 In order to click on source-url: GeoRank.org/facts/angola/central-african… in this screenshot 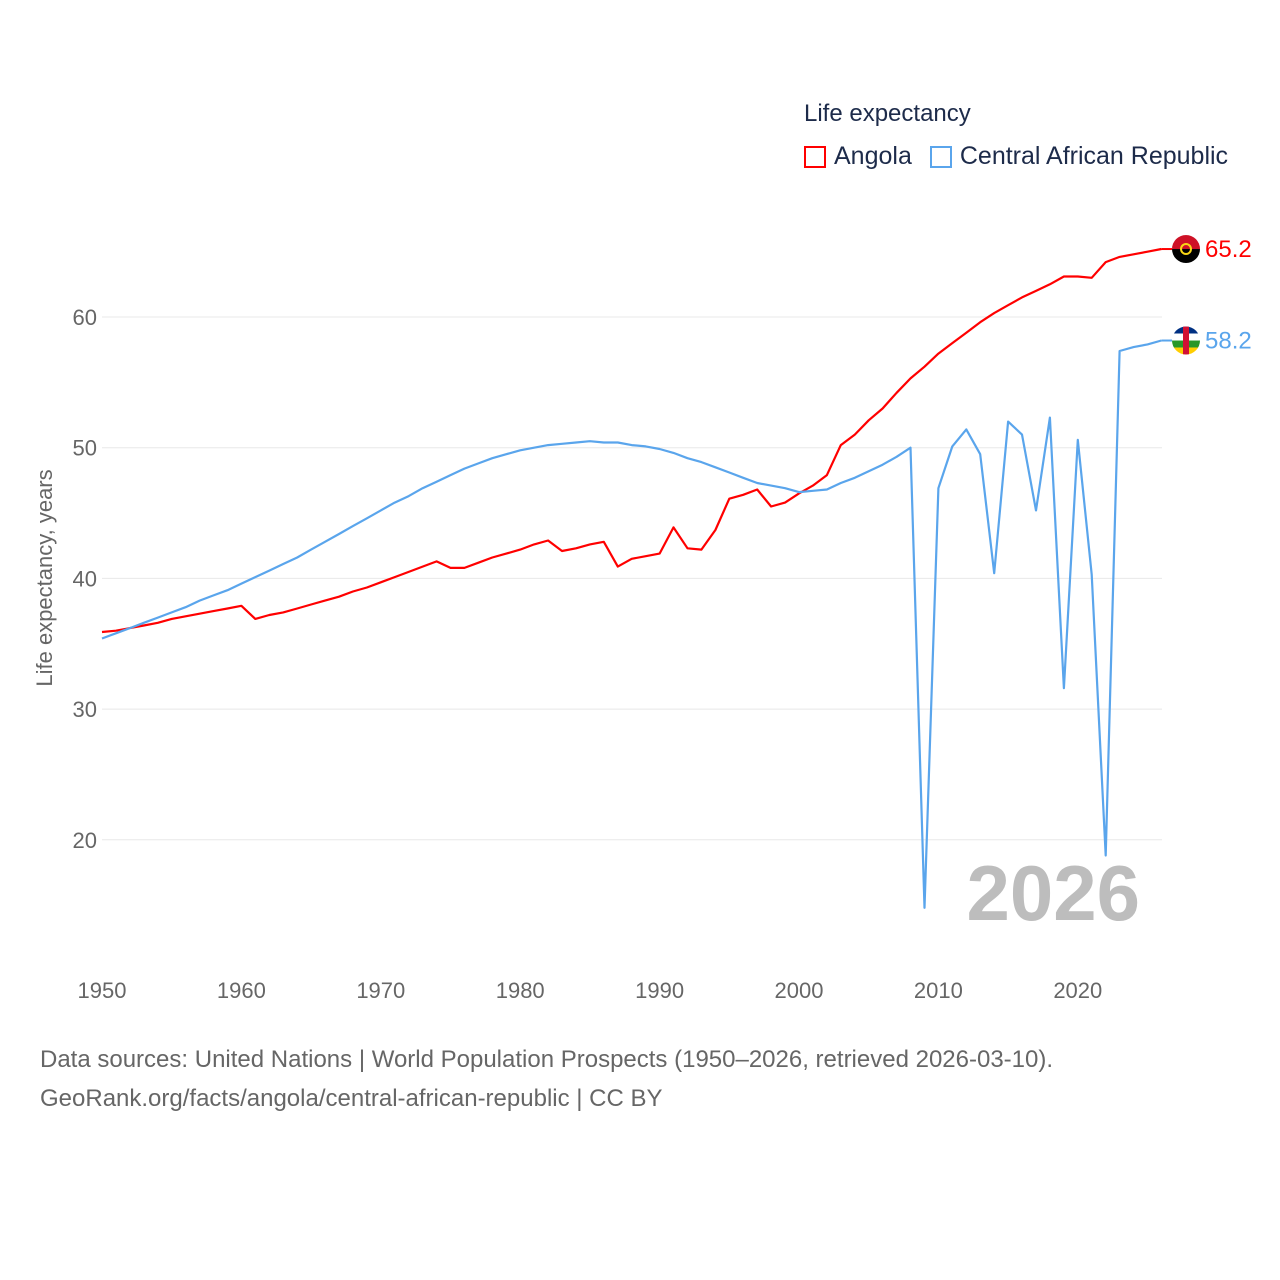, I will do `click(351, 1098)`.